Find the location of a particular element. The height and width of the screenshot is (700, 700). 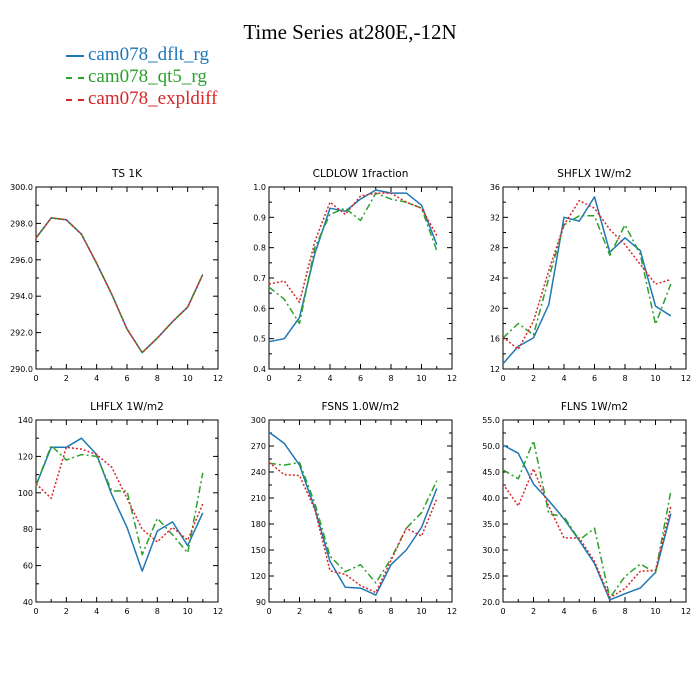

y-tick-label: 298.0 is located at coordinates (21, 223).